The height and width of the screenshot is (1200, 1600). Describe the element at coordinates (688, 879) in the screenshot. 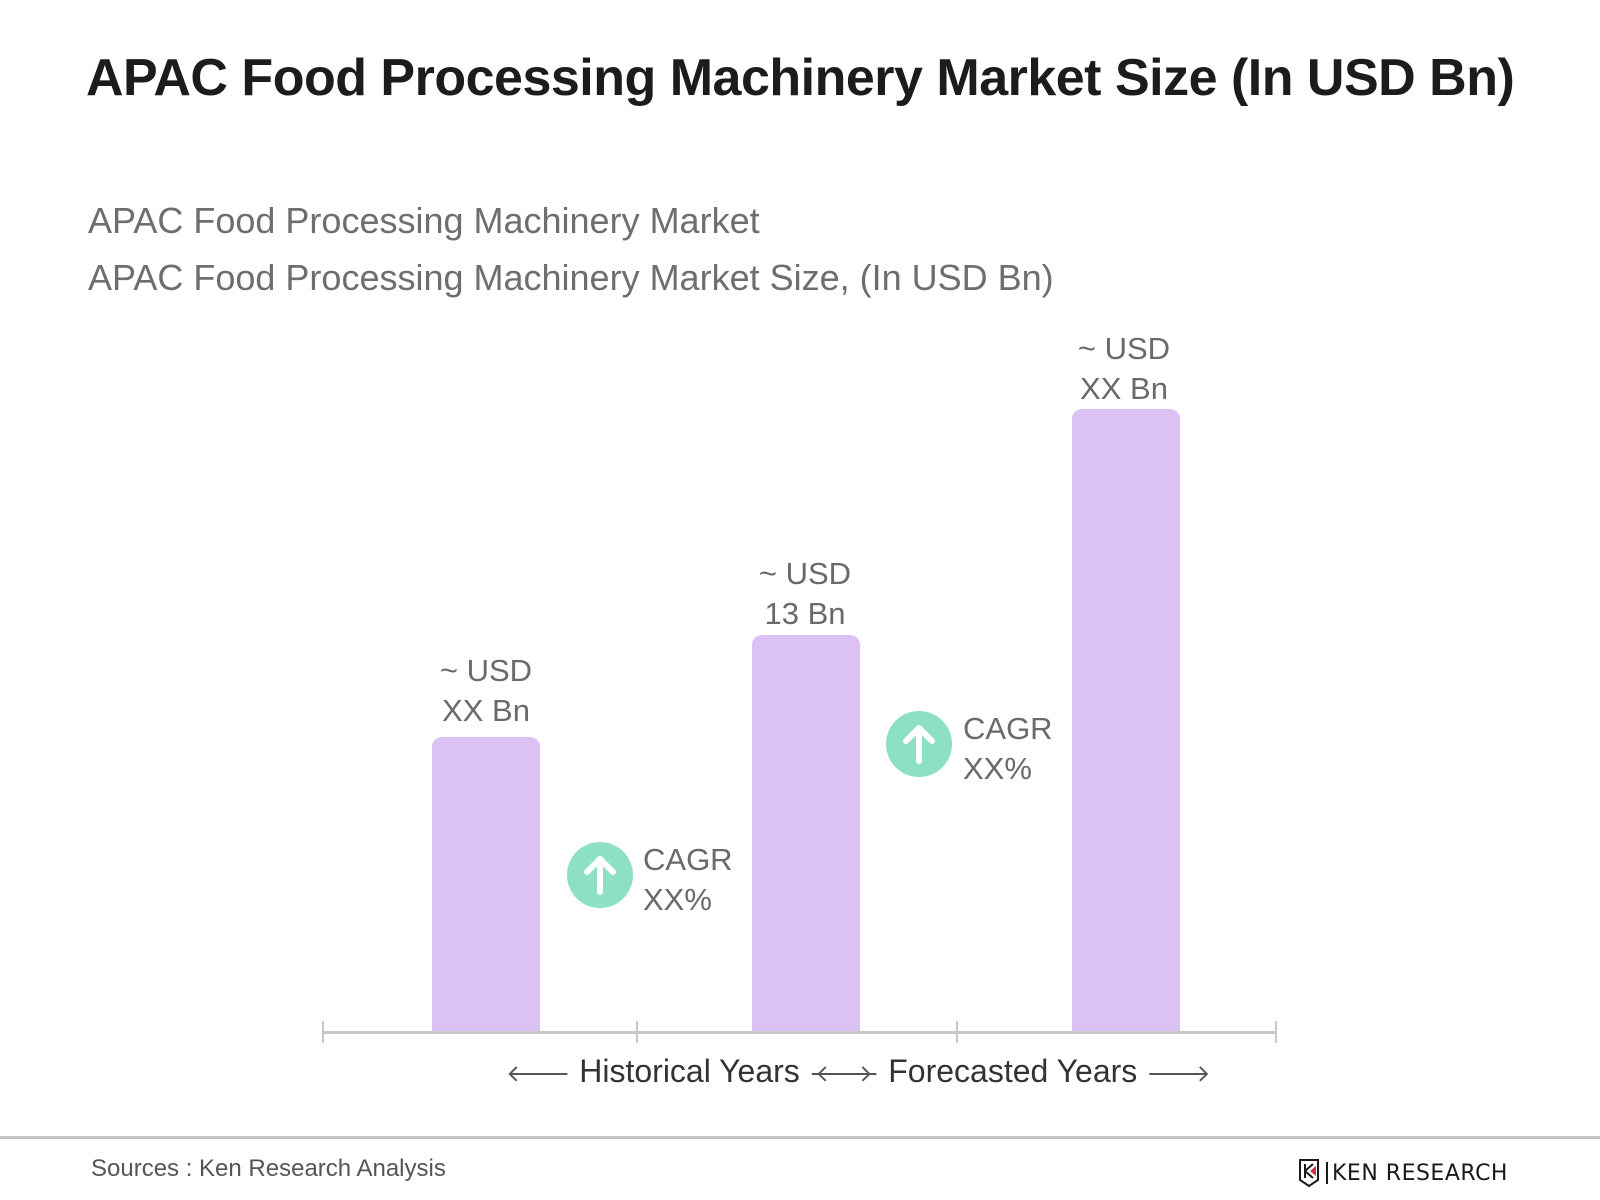

I see `cagr-historical: CAGR XX%` at that location.